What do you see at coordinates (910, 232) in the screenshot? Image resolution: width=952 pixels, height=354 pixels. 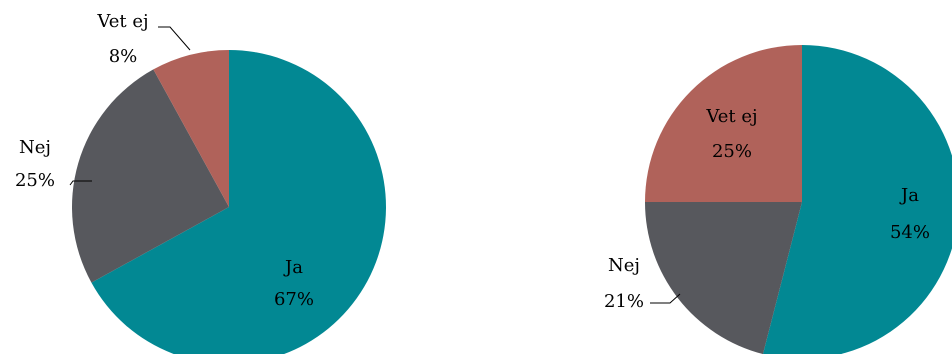 I see `label-ja-value-2: 54%` at bounding box center [910, 232].